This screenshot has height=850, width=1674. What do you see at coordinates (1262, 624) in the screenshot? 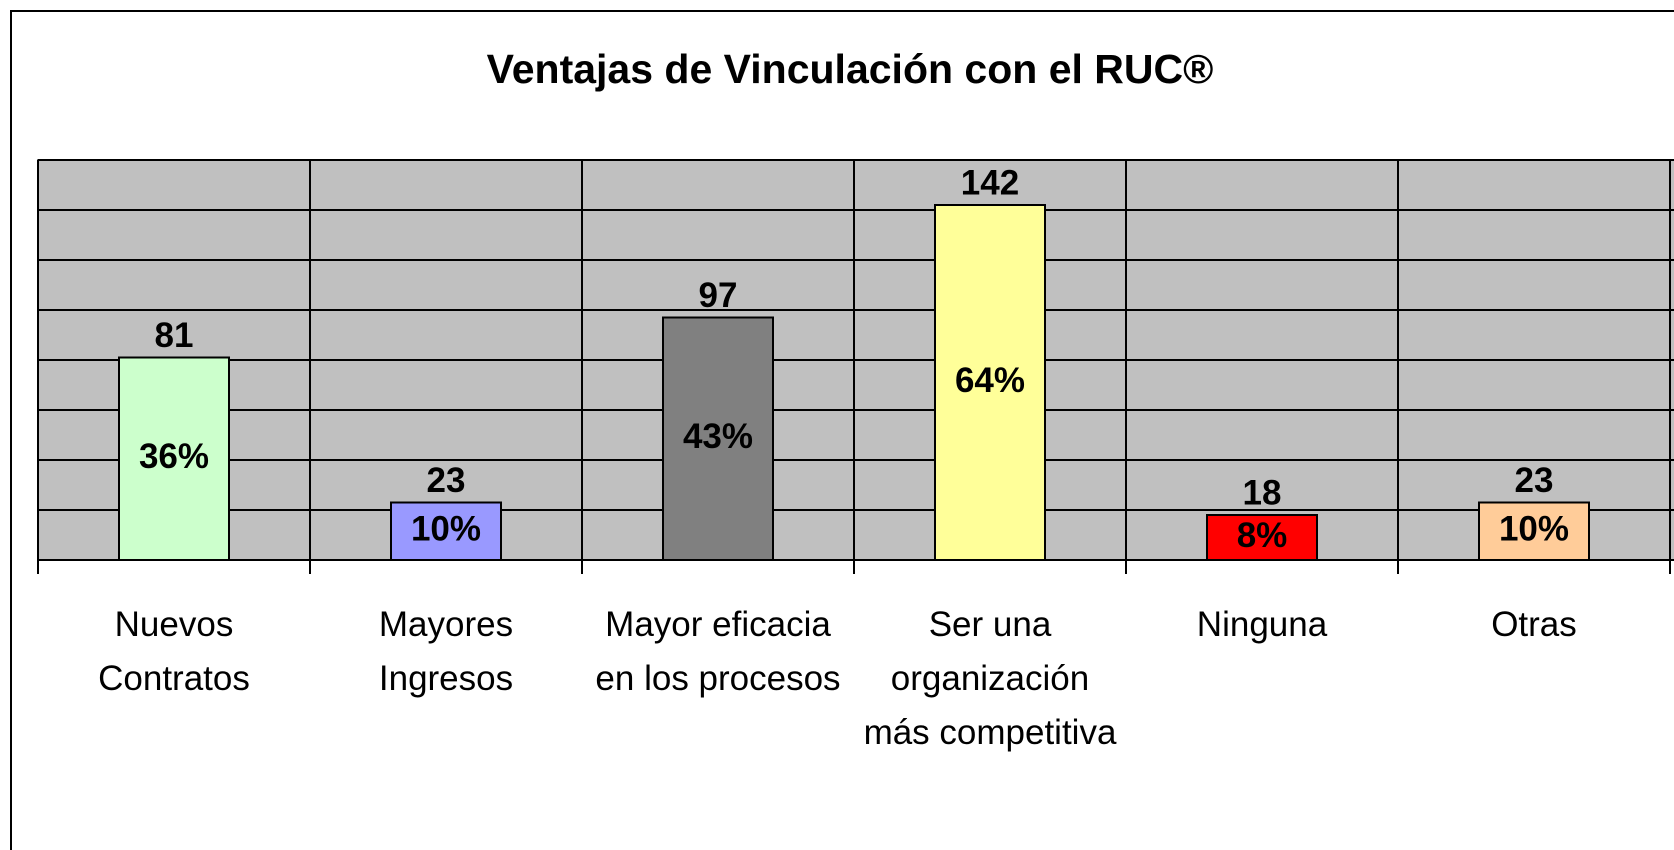
I see `x-tick-label: Ninguna` at bounding box center [1262, 624].